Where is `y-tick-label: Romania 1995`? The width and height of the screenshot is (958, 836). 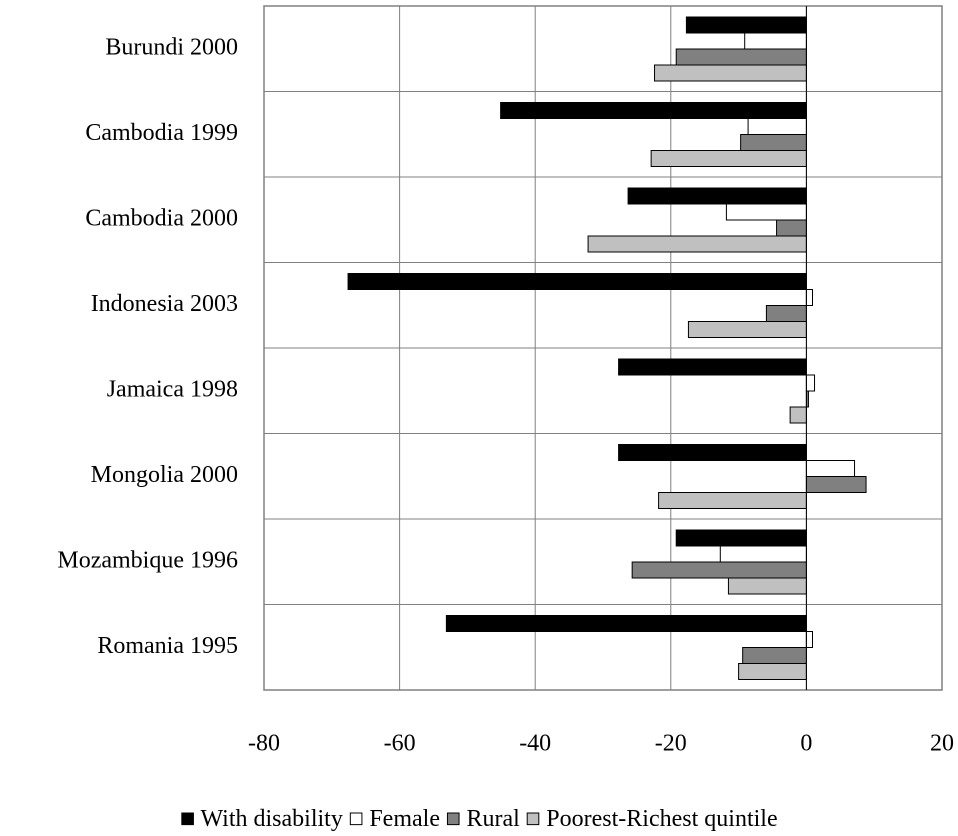
y-tick-label: Romania 1995 is located at coordinates (167, 646).